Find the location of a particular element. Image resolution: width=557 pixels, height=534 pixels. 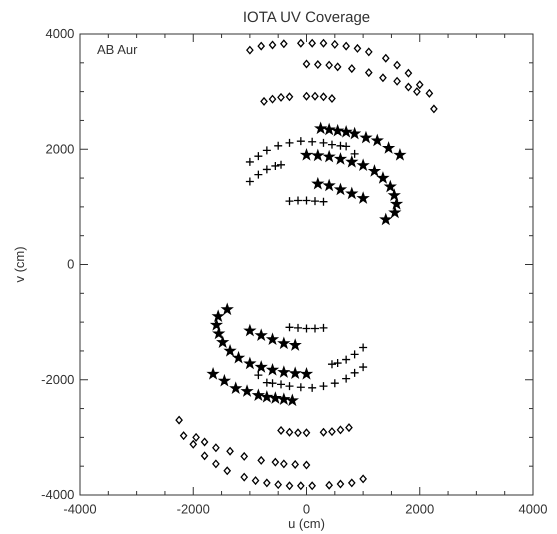

chart-title: IOTA UV Coverage is located at coordinates (306, 17).